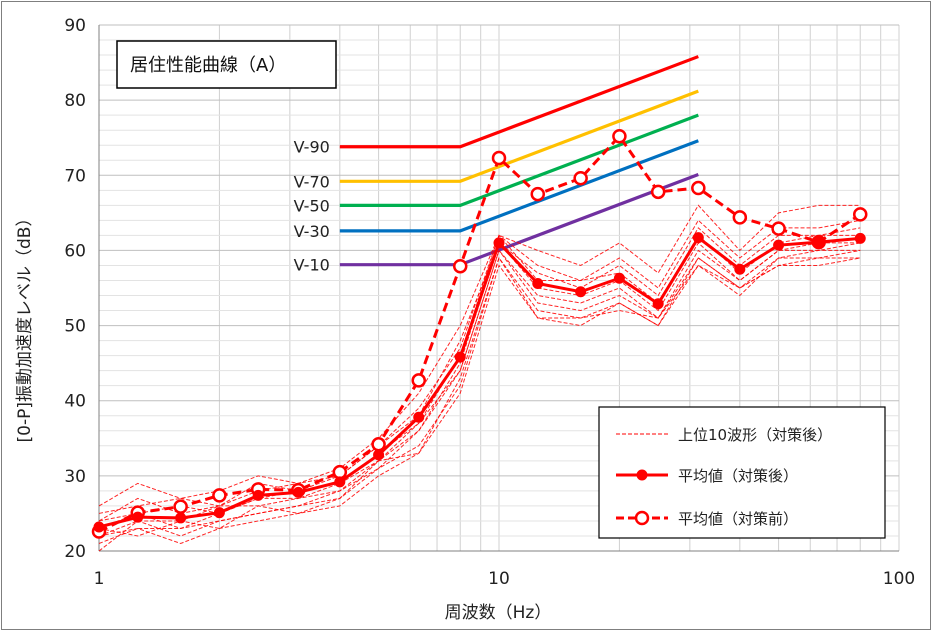  Describe the element at coordinates (75, 552) in the screenshot. I see `y-tick-label: 20` at that location.